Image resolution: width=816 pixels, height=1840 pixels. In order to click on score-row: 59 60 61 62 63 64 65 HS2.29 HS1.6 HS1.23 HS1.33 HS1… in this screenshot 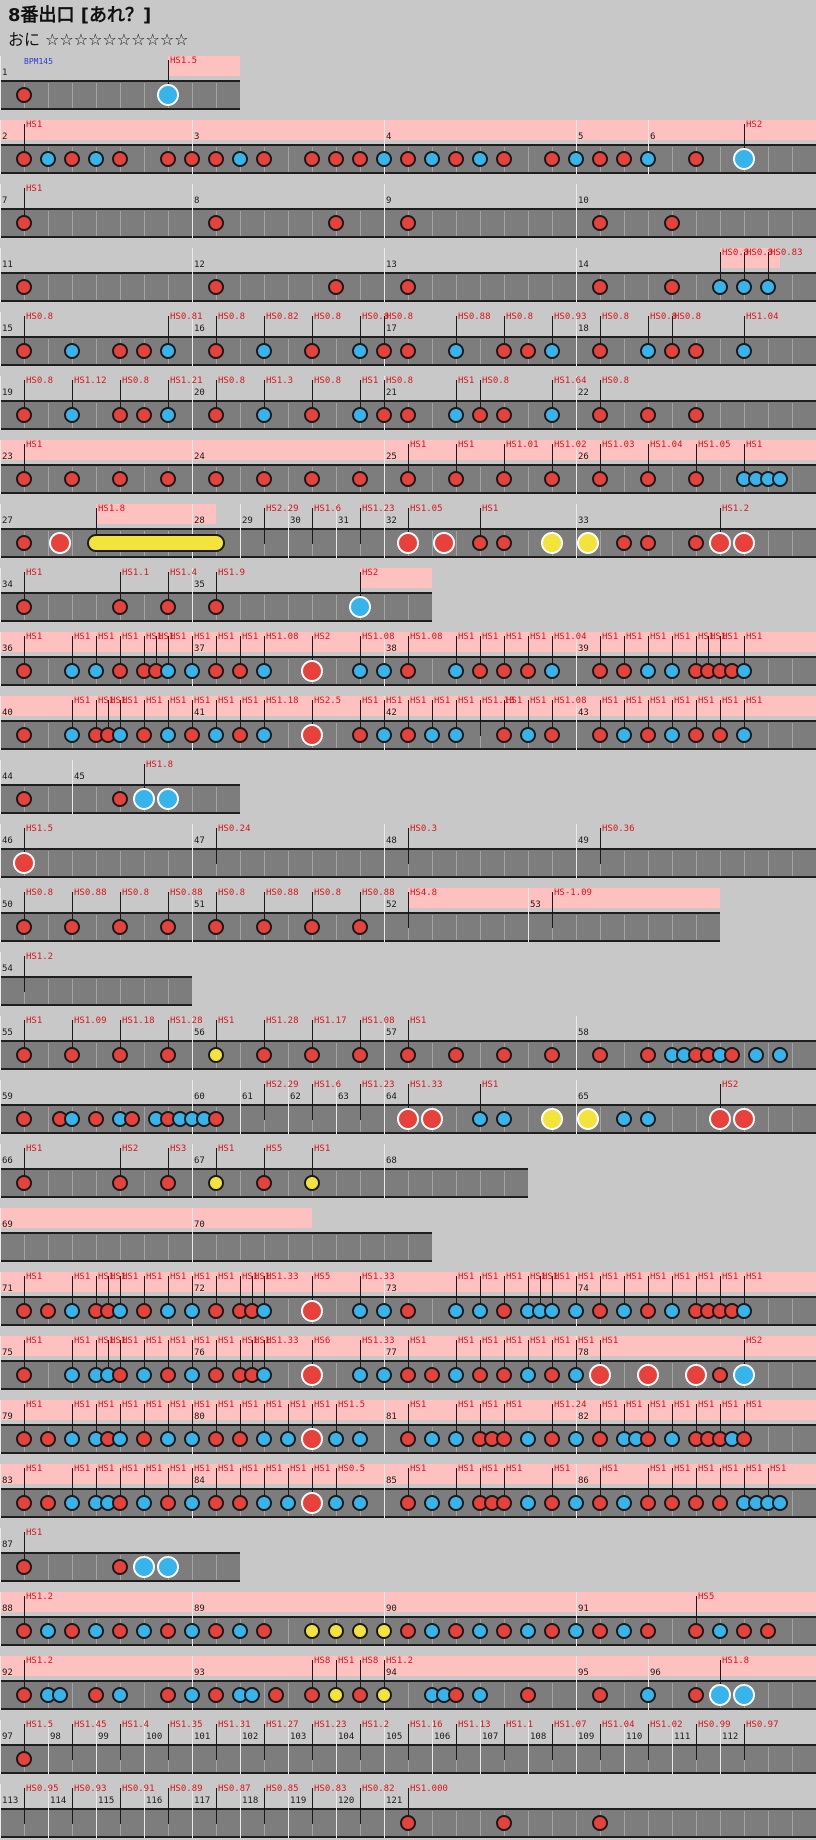, I will do `click(408, 1108)`.